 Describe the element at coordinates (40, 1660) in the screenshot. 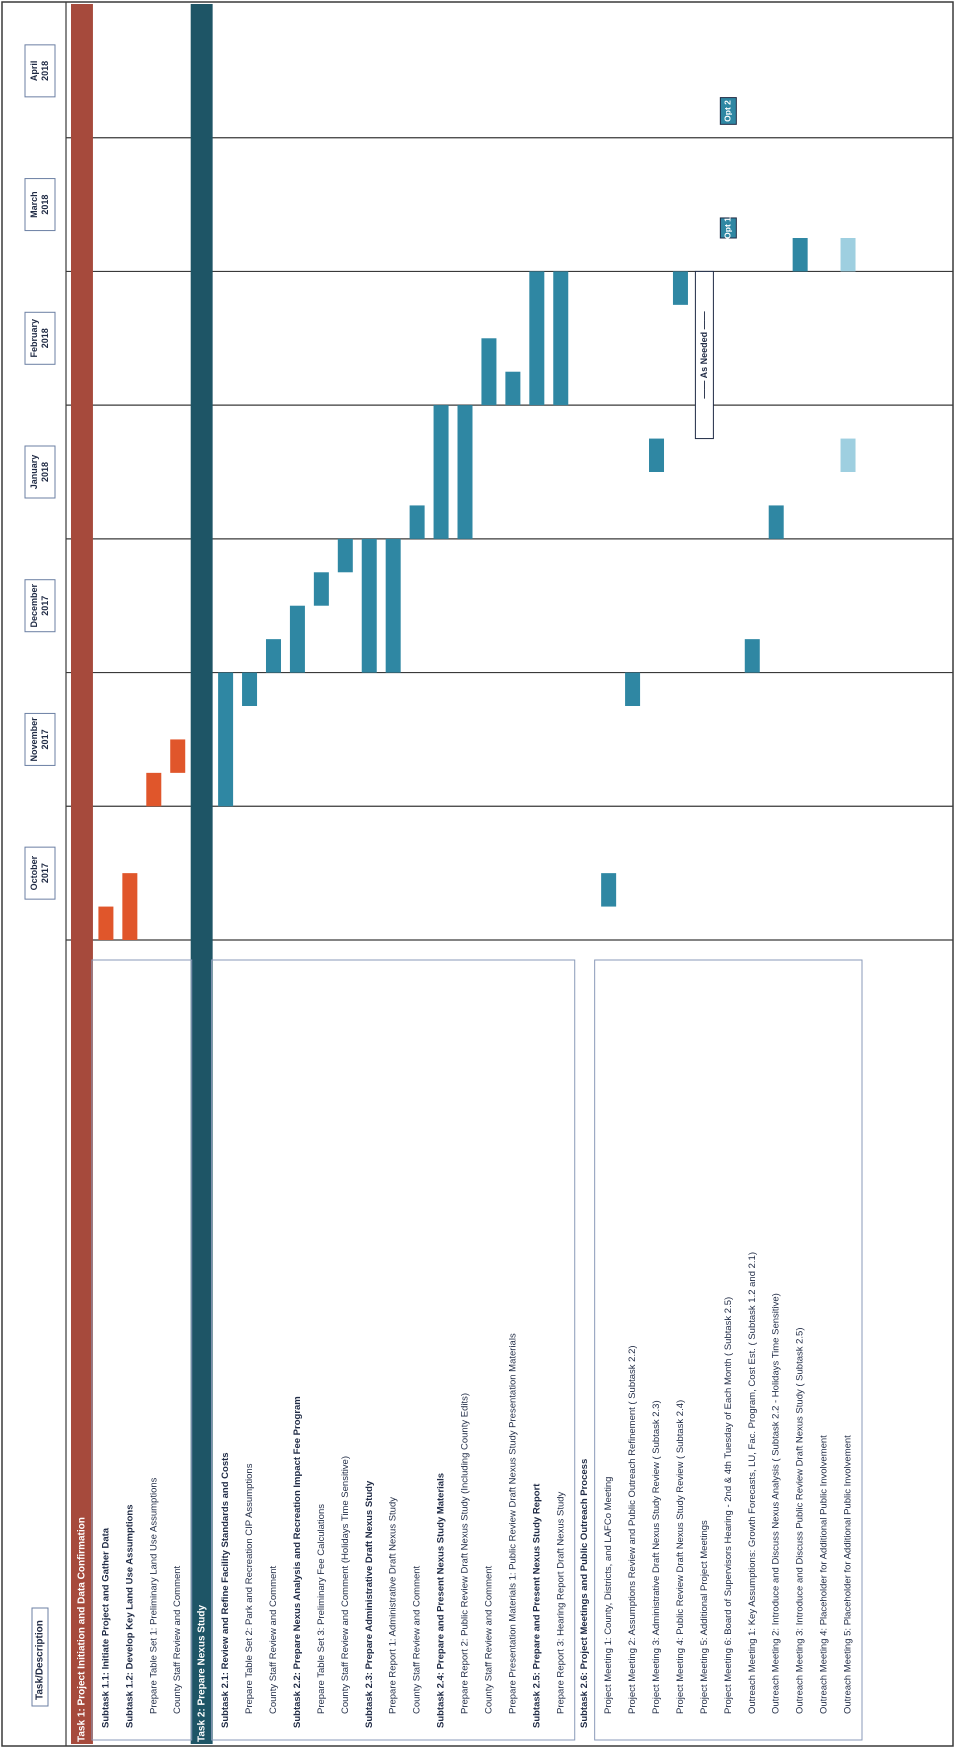

I see `header-title: Task/Description` at that location.